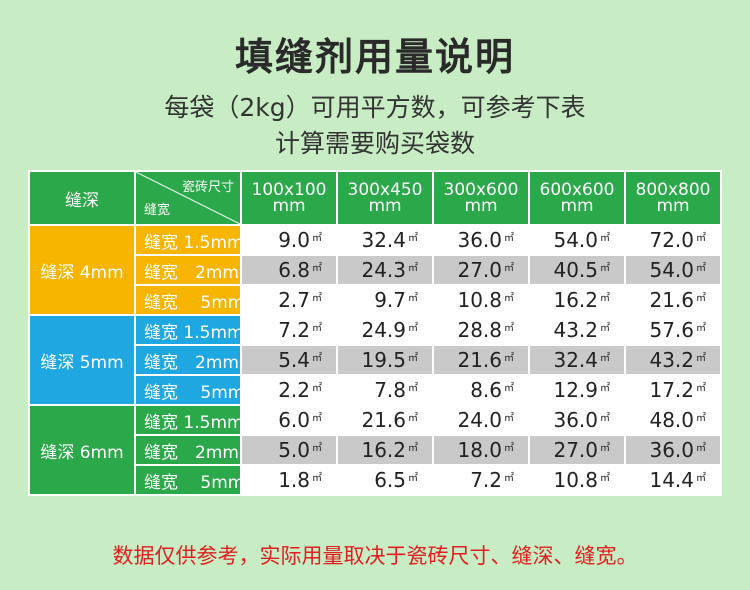  I want to click on size-unit: mm, so click(385, 206).